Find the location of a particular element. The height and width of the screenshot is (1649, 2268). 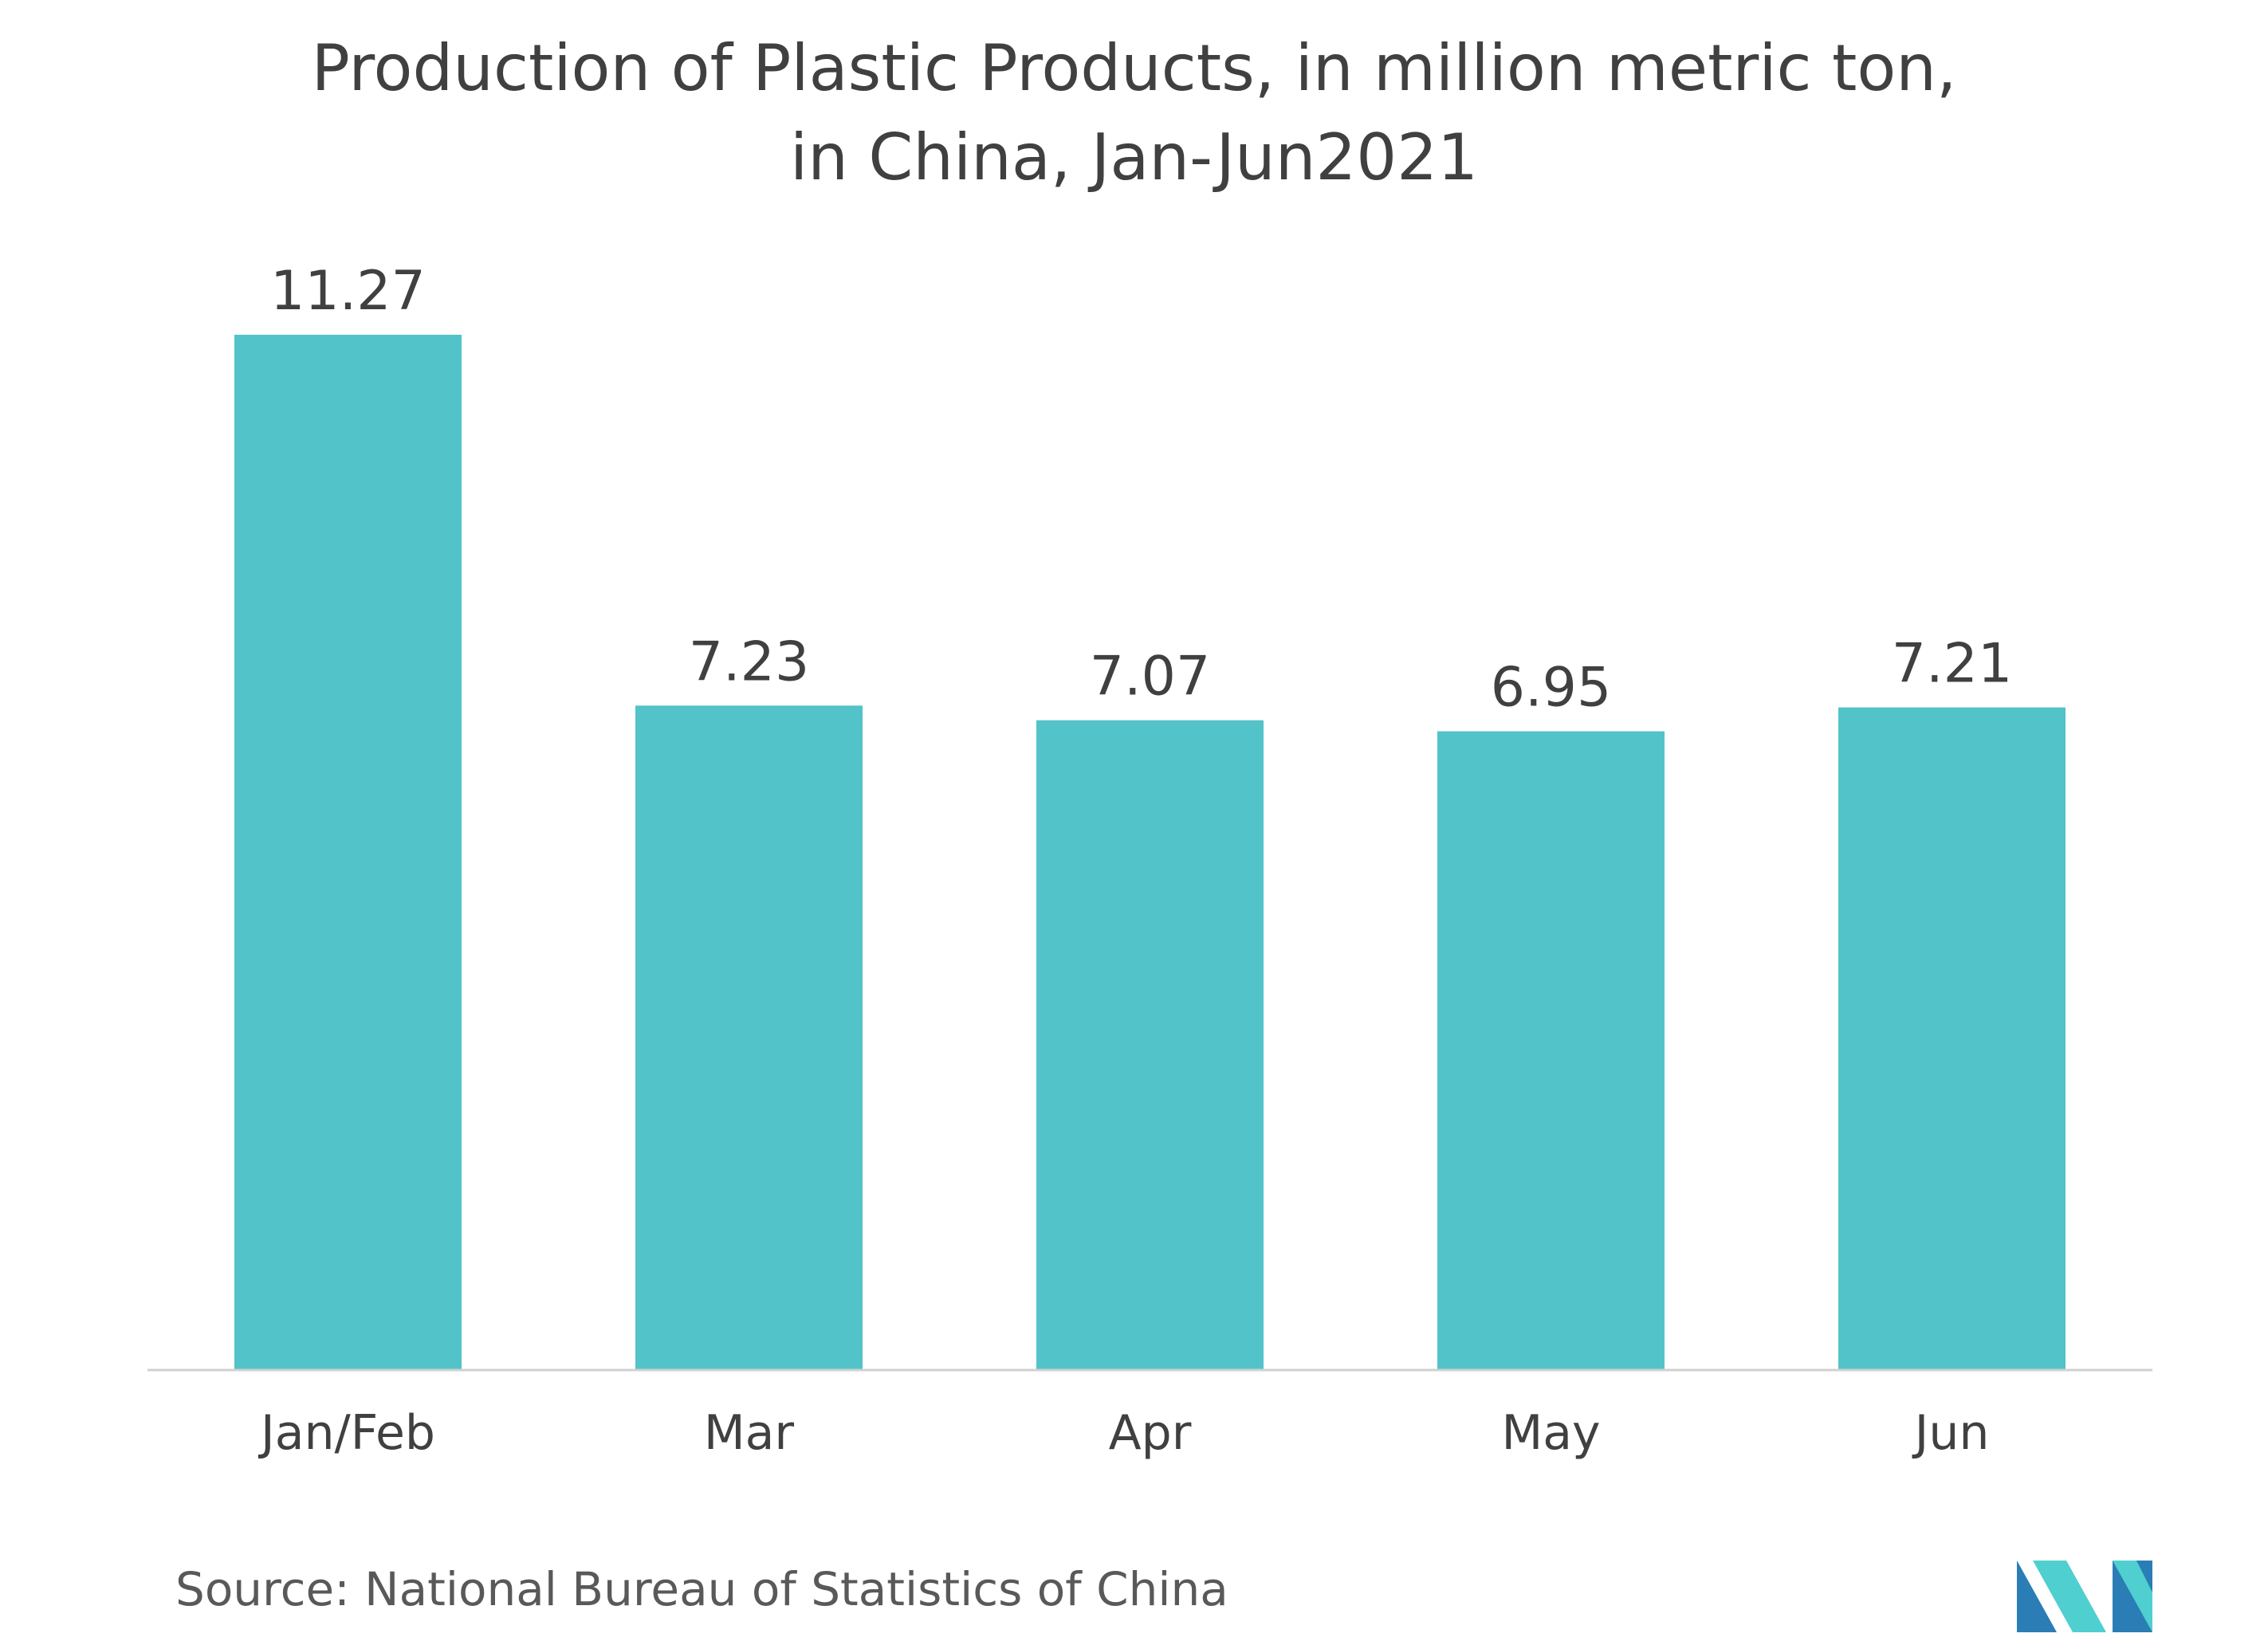

logo-left-shape is located at coordinates (2037, 1596).